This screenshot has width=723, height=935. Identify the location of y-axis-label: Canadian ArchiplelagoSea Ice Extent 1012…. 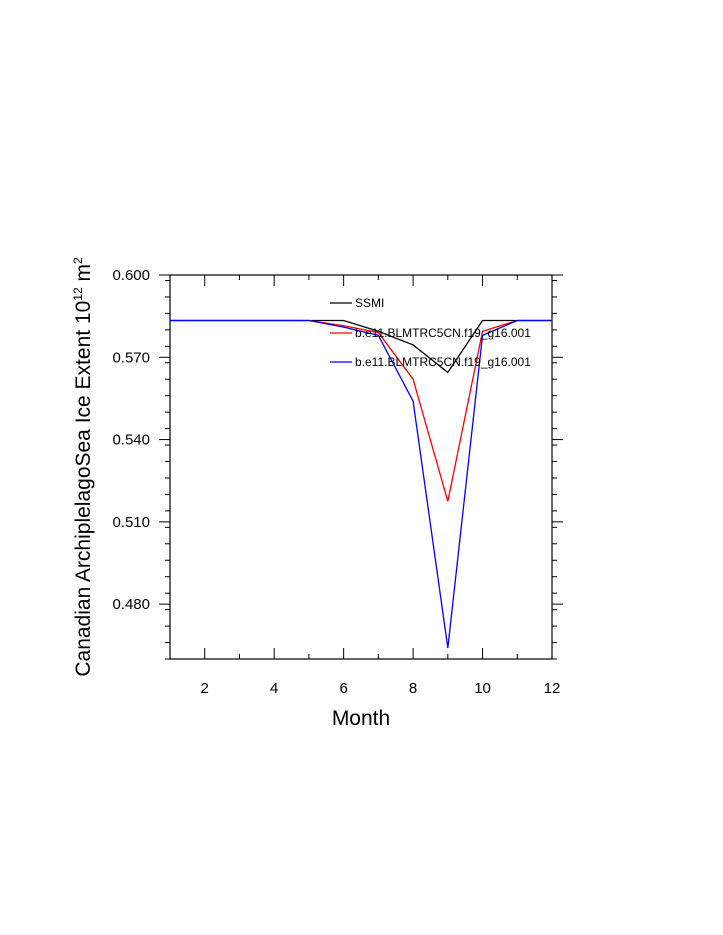
(83, 467).